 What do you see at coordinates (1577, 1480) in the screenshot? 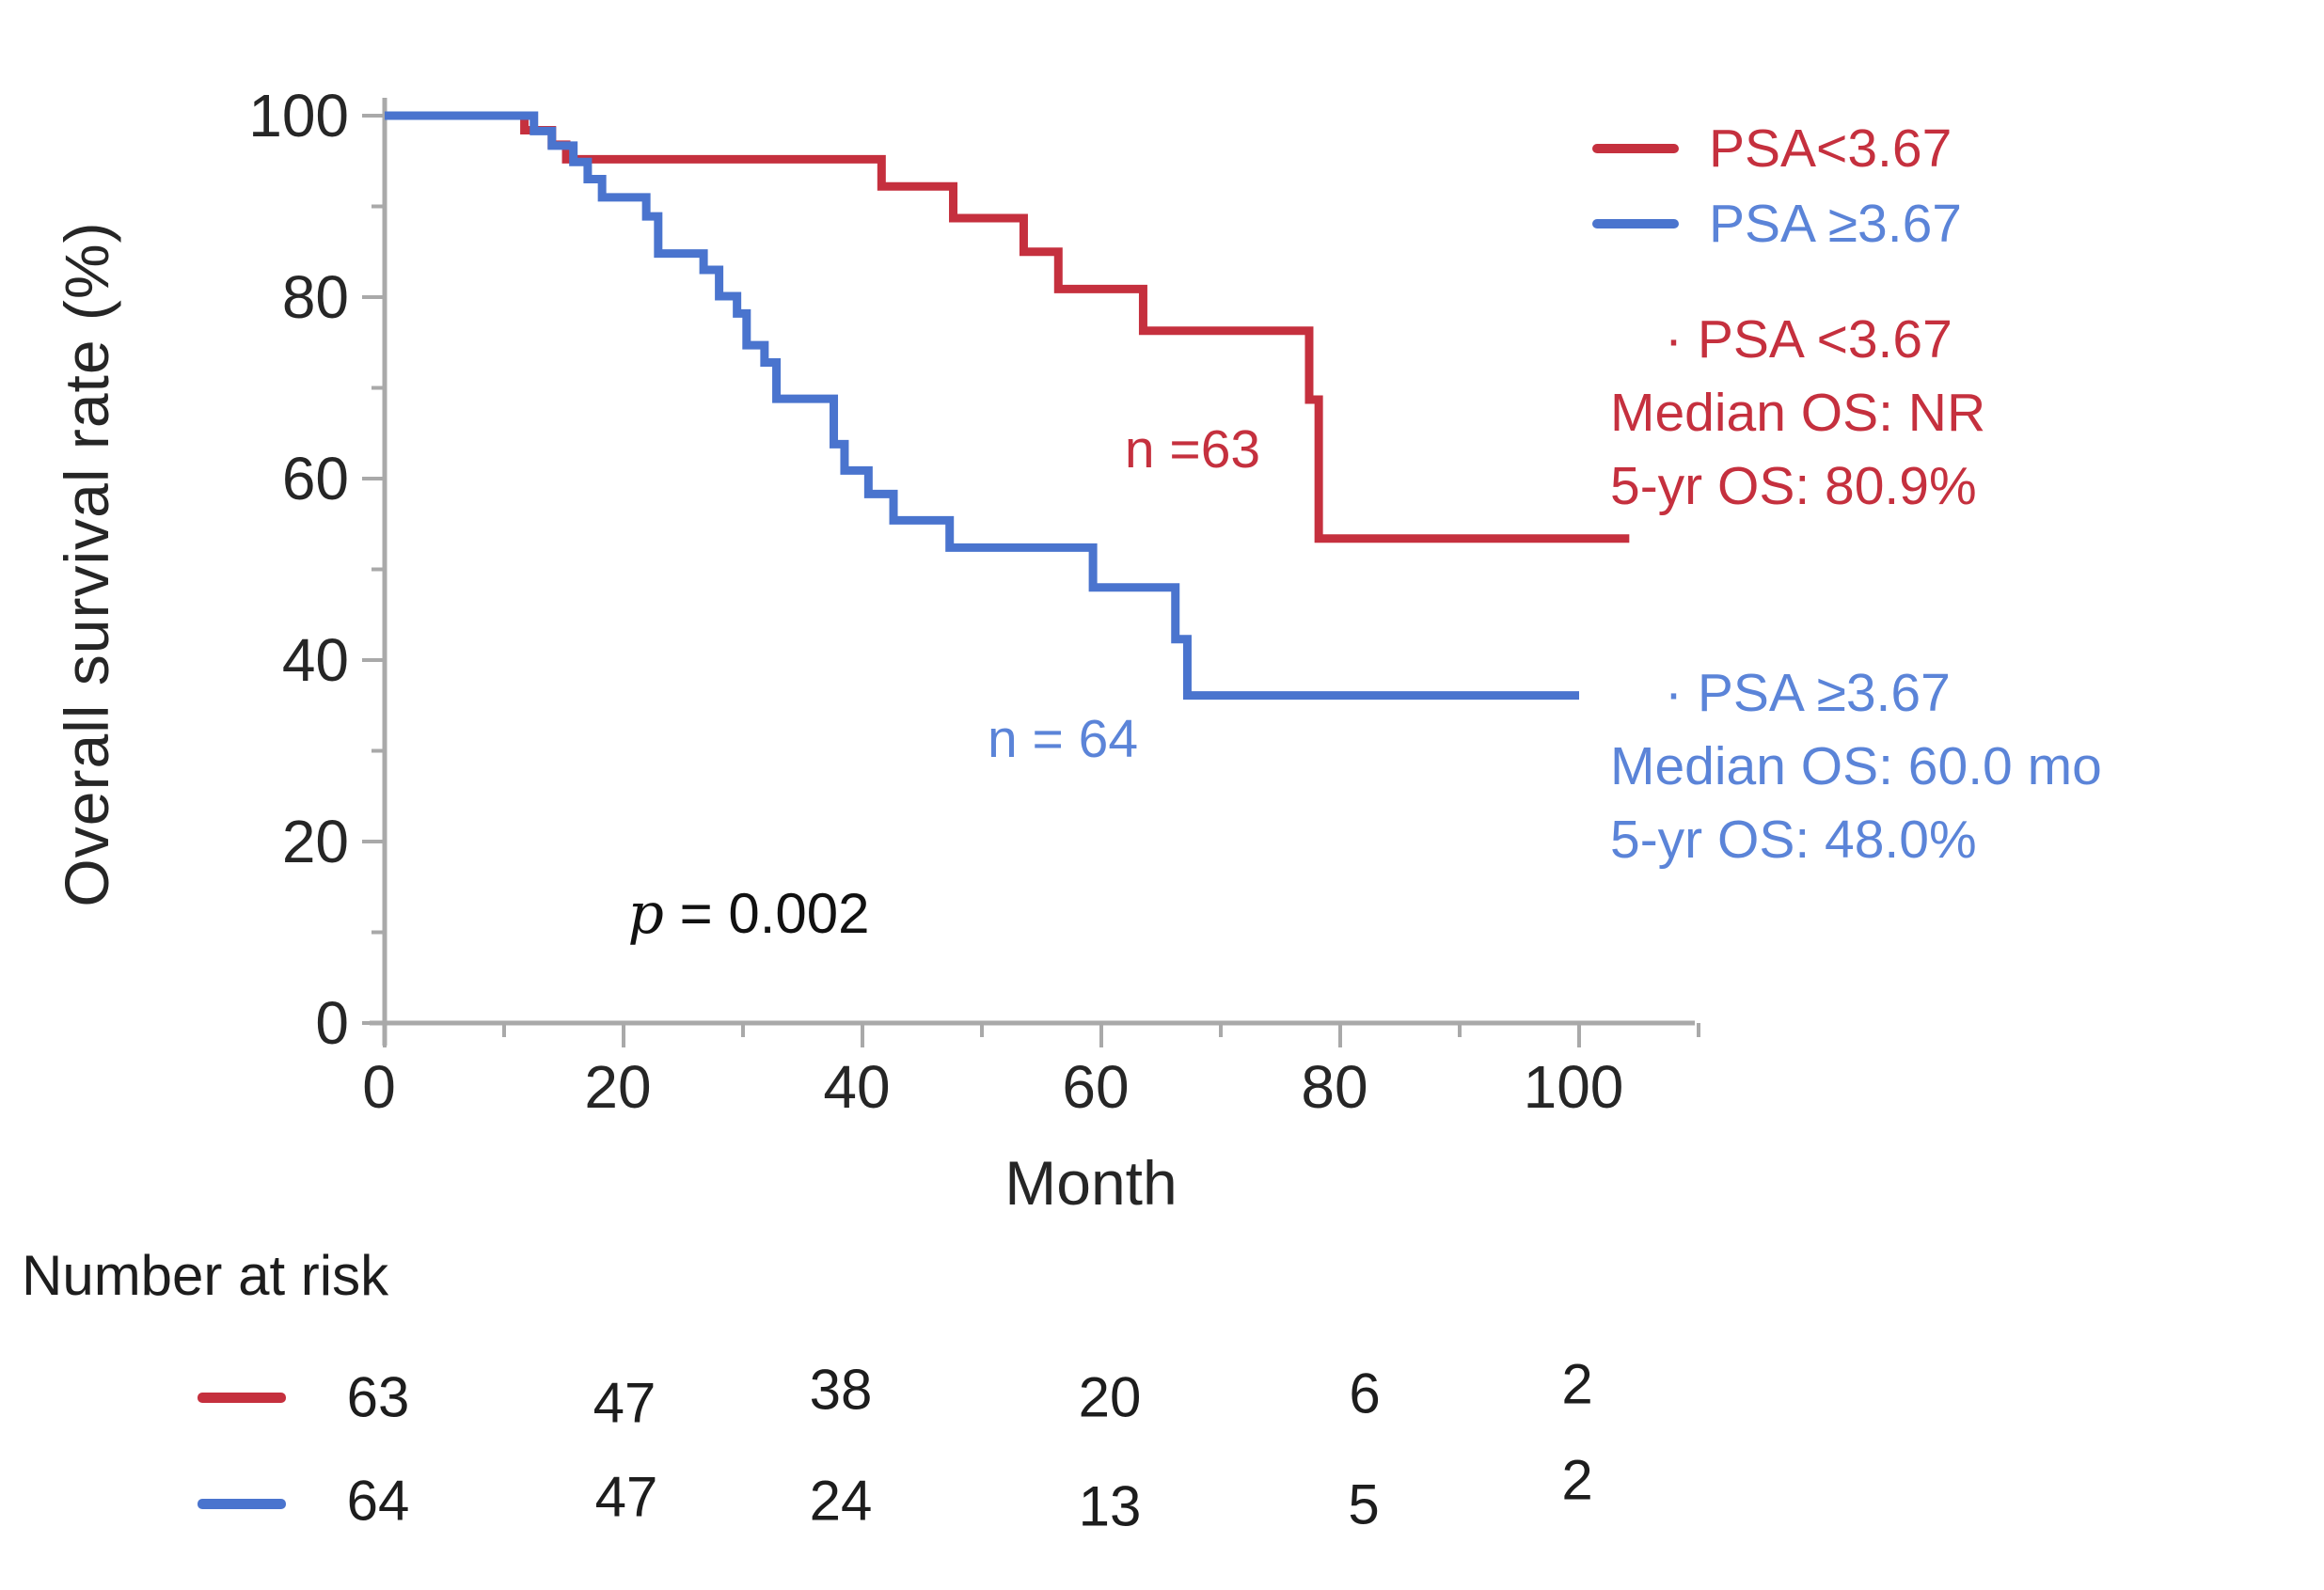
I see `risk-blue-m100: 2` at bounding box center [1577, 1480].